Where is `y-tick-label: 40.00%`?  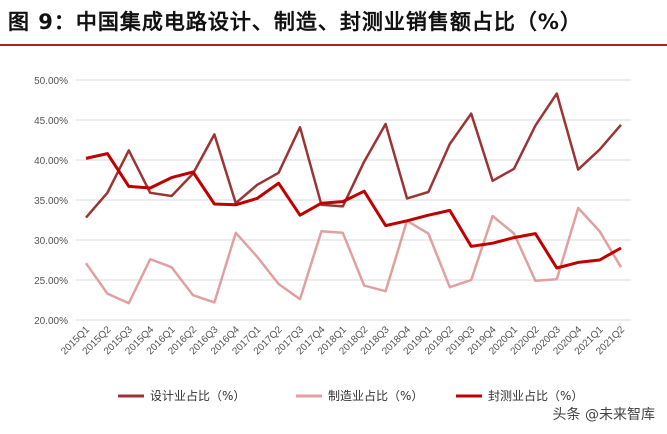
y-tick-label: 40.00% is located at coordinates (51, 161).